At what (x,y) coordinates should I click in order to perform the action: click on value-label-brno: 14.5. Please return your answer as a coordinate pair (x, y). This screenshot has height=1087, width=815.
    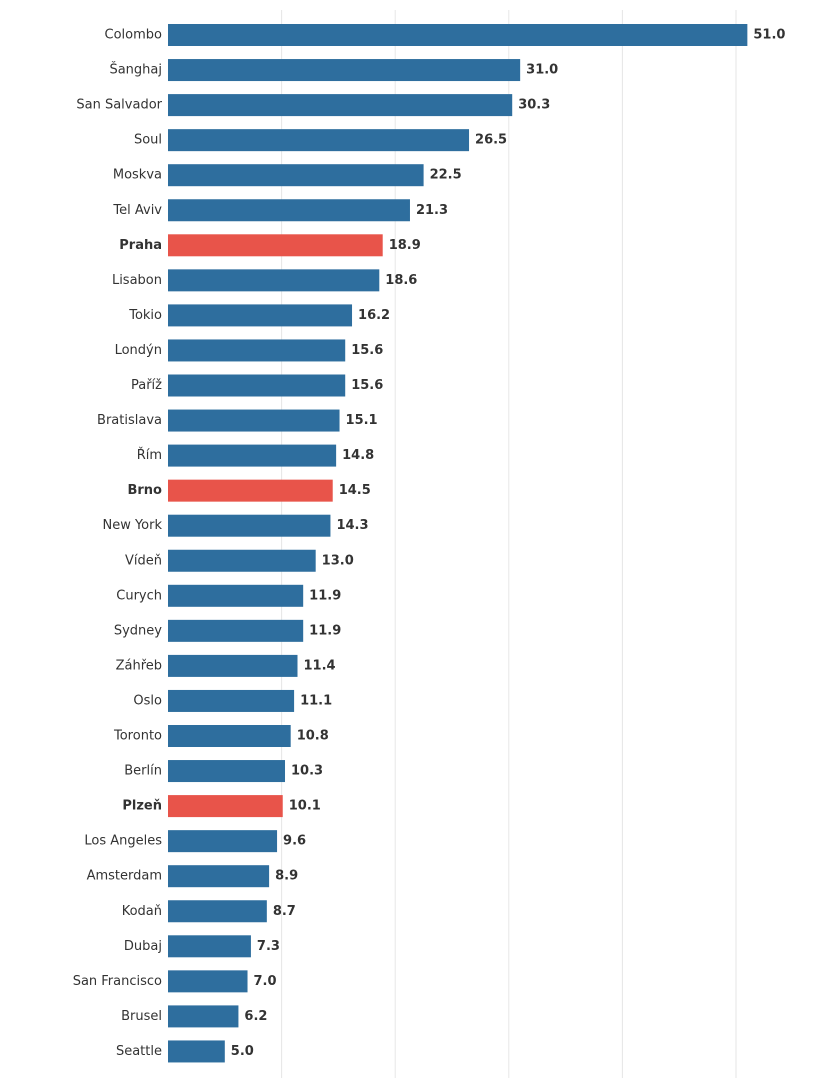
    Looking at the image, I should click on (355, 490).